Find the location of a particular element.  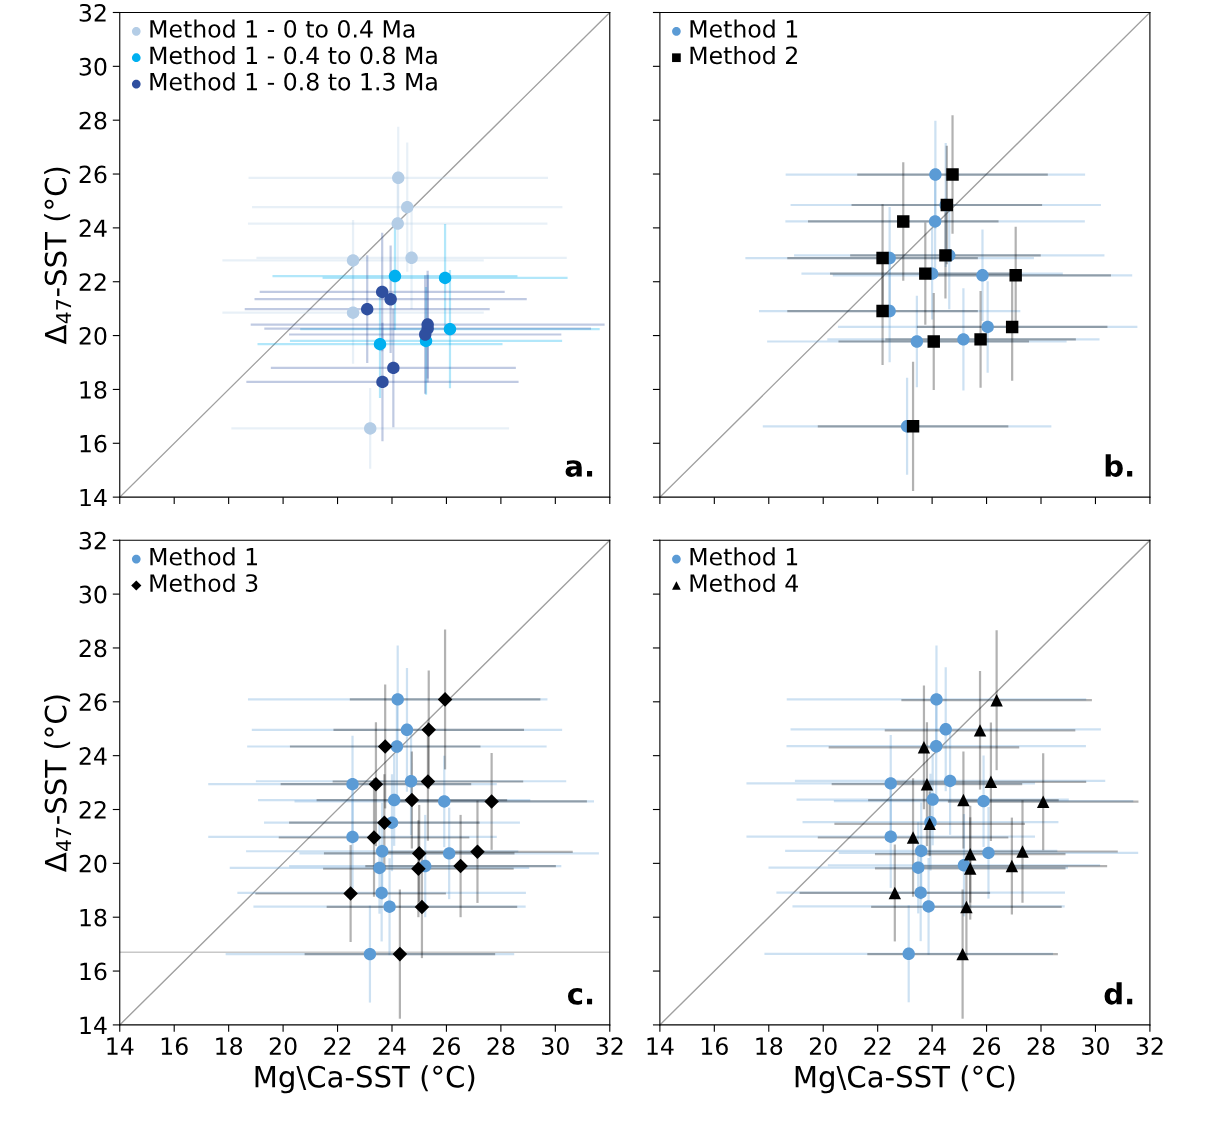

x-tick-label: 20 is located at coordinates (823, 1046).